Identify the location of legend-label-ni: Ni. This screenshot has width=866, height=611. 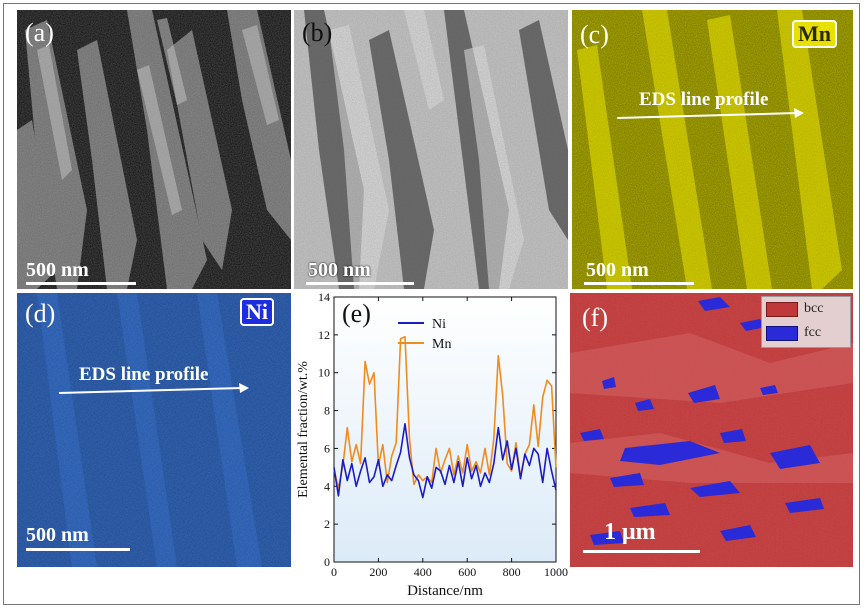
(439, 324).